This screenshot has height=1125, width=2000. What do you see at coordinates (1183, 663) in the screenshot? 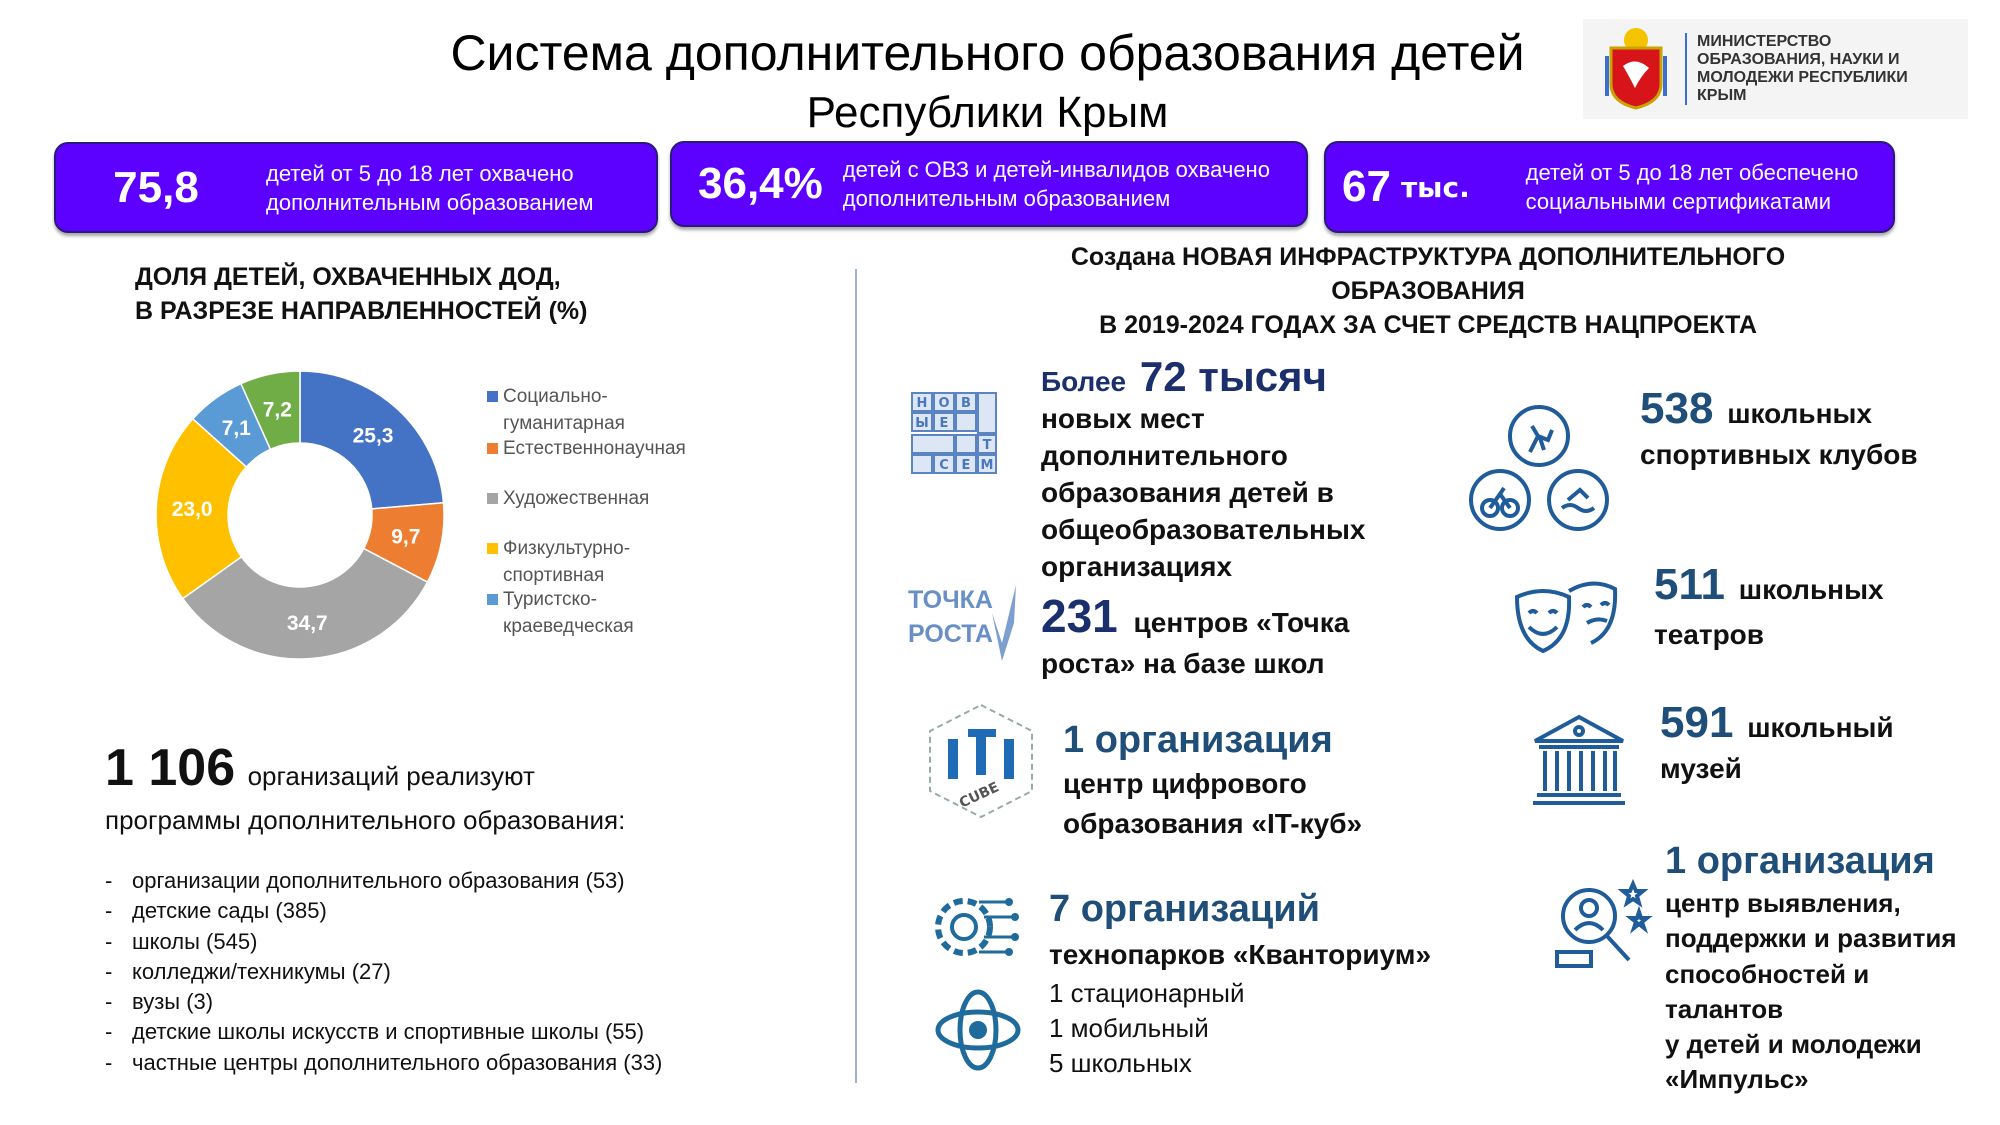
I see `tochka-text: роста» на базе школ` at bounding box center [1183, 663].